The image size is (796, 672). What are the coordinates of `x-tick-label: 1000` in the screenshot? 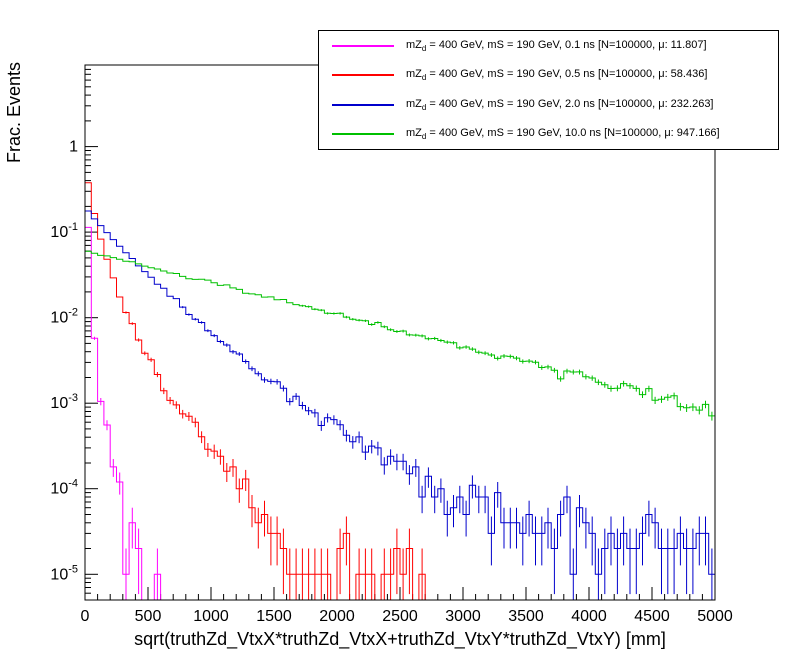 It's located at (211, 616).